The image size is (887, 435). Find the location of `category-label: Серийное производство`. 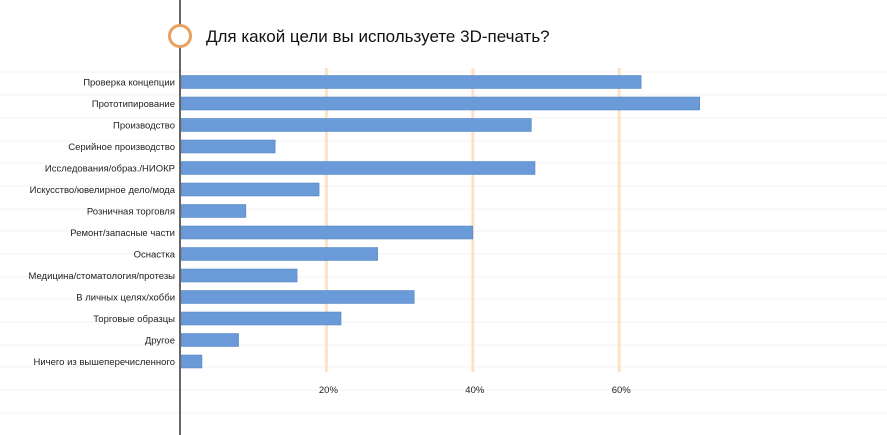

category-label: Серийное производство is located at coordinates (121, 147).